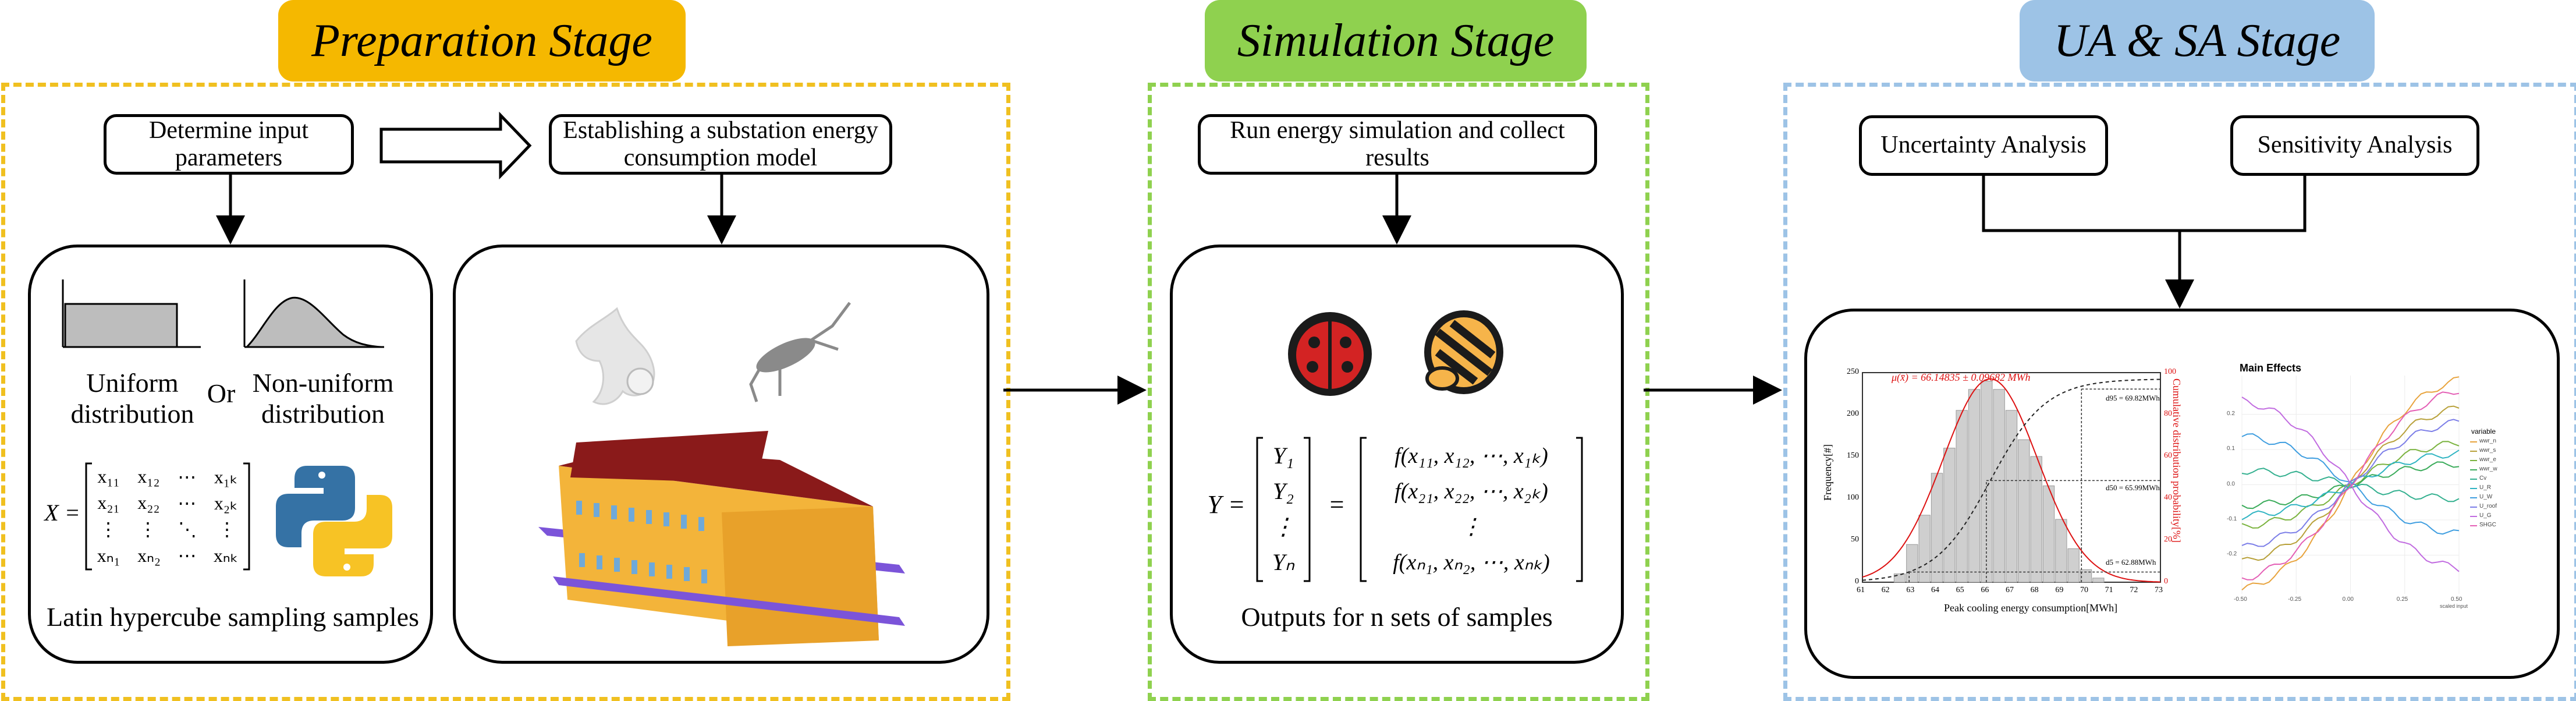 This screenshot has width=2576, height=701. I want to click on histogram-normal-curve, so click(2011, 480).